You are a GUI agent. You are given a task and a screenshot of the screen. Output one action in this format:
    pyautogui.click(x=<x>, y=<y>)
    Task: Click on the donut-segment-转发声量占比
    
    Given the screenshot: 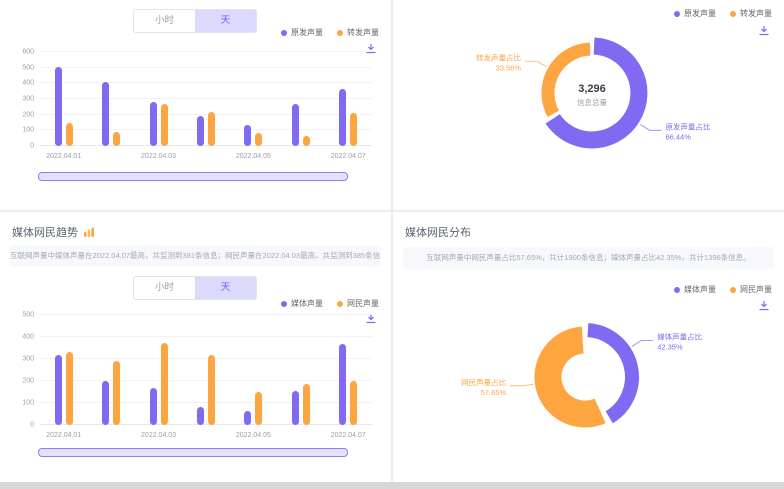 What is the action you would take?
    pyautogui.click(x=566, y=79)
    